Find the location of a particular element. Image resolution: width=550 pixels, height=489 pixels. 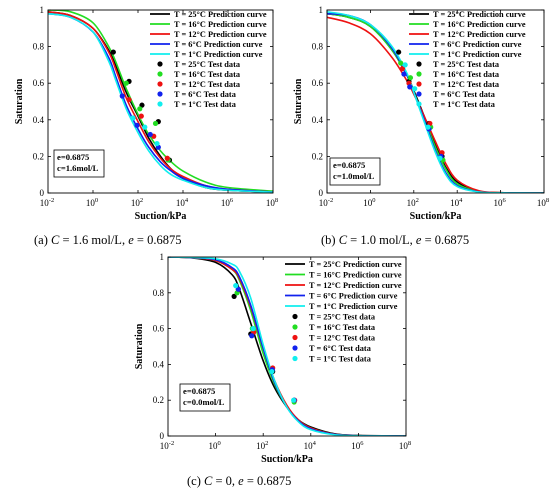

series-line-T12 is located at coordinates (435, 104).